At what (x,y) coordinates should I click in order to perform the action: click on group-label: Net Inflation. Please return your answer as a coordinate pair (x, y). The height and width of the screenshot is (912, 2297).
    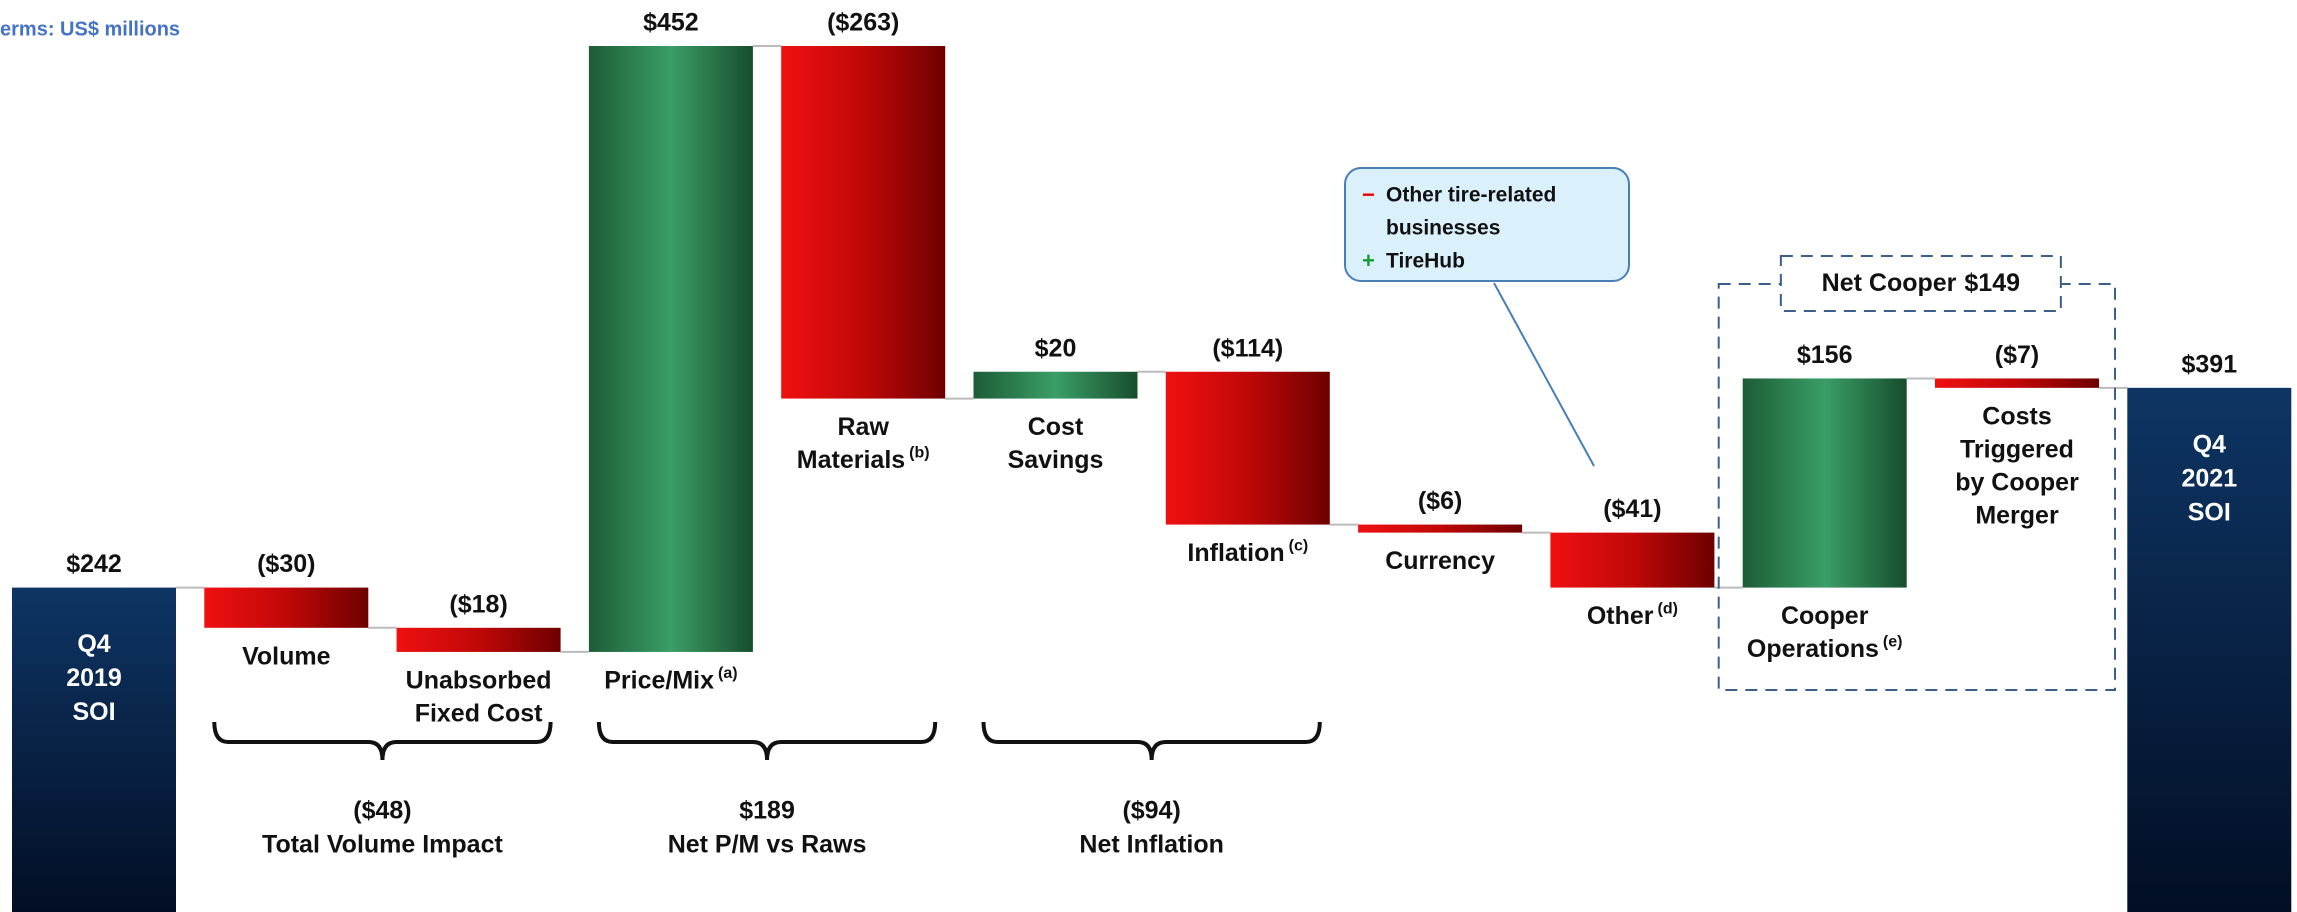
    Looking at the image, I should click on (1151, 845).